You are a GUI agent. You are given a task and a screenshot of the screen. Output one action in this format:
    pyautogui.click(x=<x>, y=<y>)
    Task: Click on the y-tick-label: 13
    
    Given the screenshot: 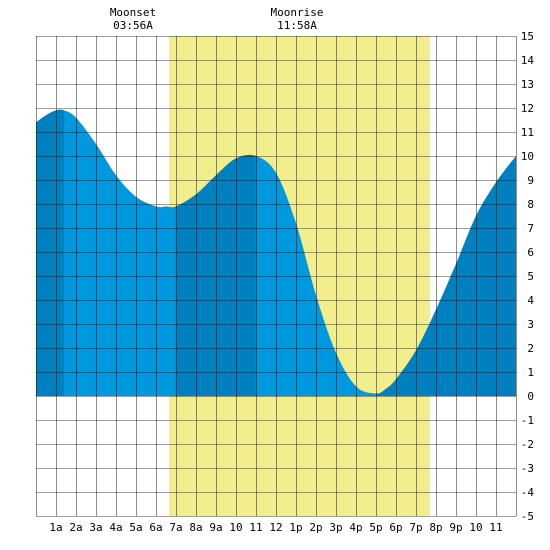 What is the action you would take?
    pyautogui.click(x=527, y=84)
    